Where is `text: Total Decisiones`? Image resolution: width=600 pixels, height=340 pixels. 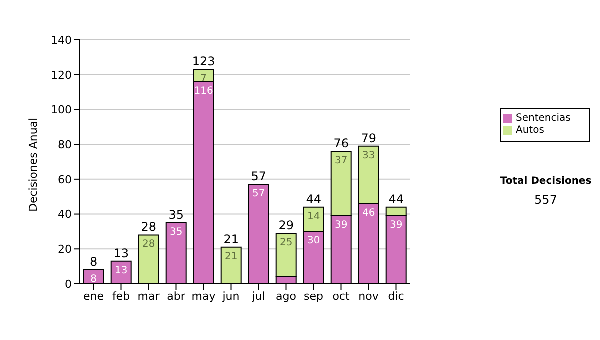 text: Total Decisiones is located at coordinates (546, 181).